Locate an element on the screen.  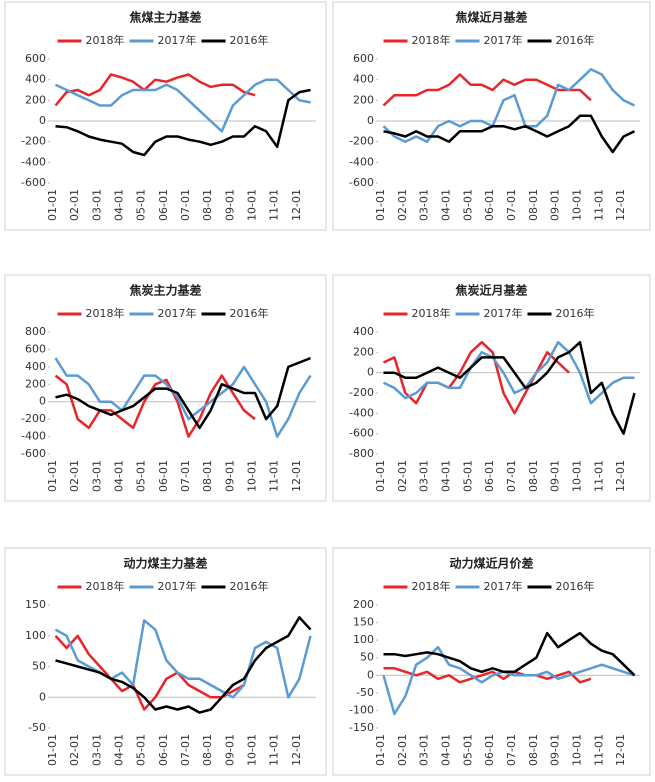
chart-title: 焦炭主力基差 is located at coordinates (164, 290).